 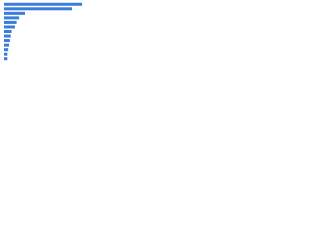 I want to click on chart, so click(x=43, y=31).